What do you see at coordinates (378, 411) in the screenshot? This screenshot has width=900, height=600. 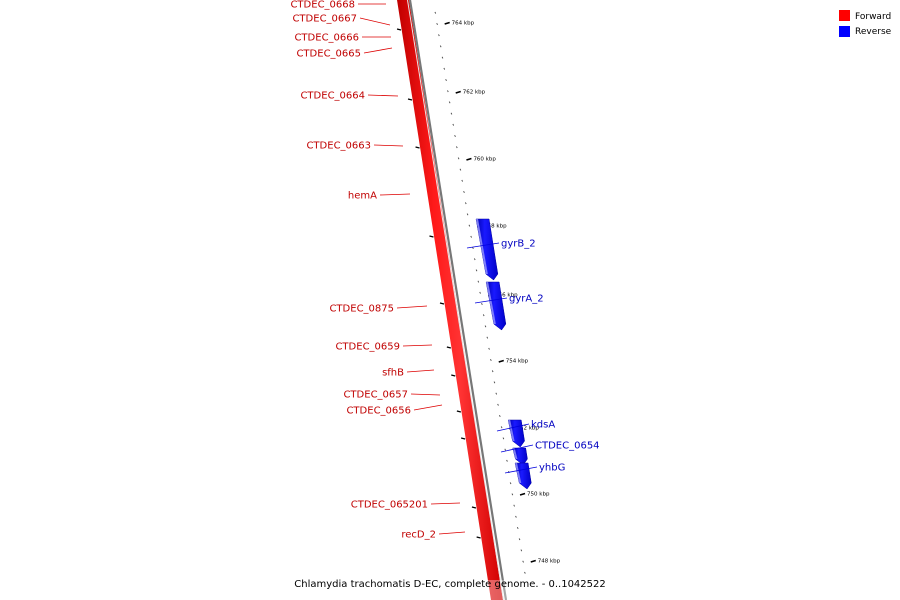 I see `forward-gene-label: CTDEC_0656` at bounding box center [378, 411].